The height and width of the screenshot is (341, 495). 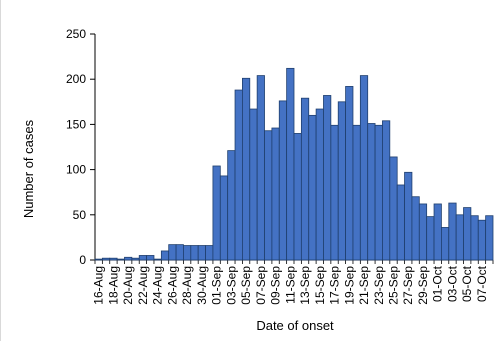 What do you see at coordinates (371, 192) in the screenshot?
I see `bar-22-Sep` at bounding box center [371, 192].